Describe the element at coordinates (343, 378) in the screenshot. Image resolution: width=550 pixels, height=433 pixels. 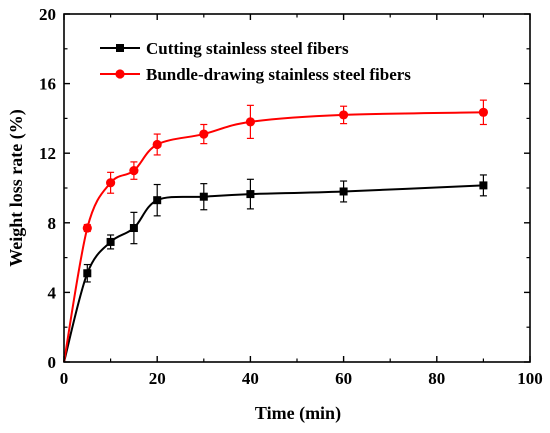
I see `x-tick-label: 60` at that location.